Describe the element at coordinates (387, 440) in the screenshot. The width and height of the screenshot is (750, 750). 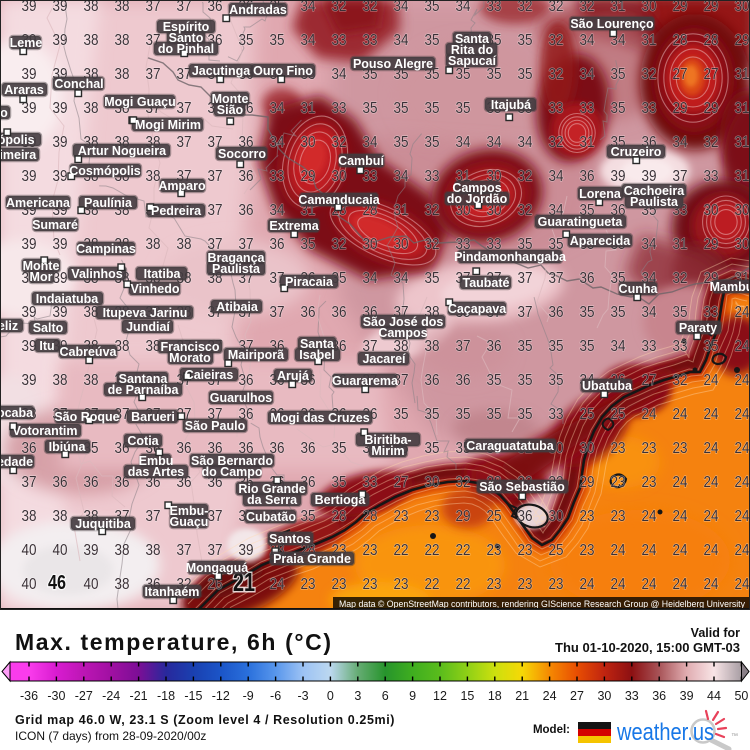
I see `svg-text: Biritiba-` at that location.